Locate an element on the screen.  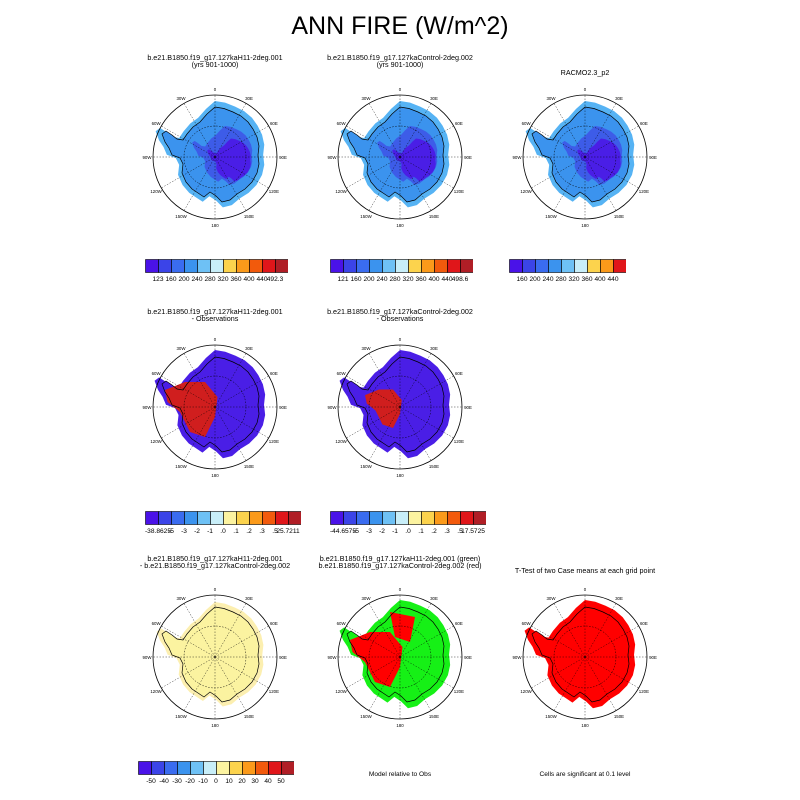
polar-map: 0 30E 60E 90E 120E 150E 180 150W 120W 90W 60W 30W is located at coordinates (399, 157).